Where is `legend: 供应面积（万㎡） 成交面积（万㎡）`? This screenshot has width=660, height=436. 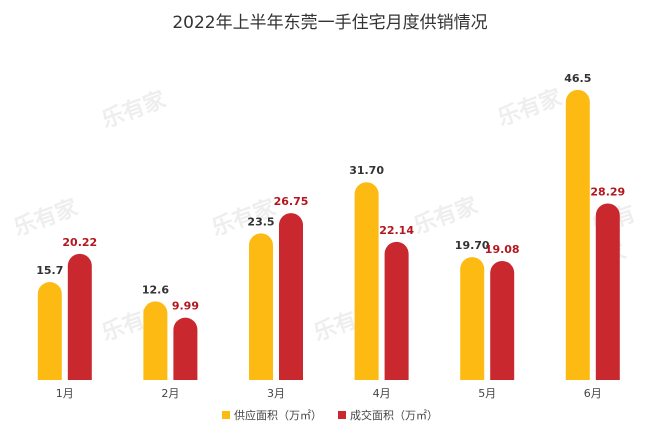
legend: 供应面积（万㎡） 成交面积（万㎡） is located at coordinates (330, 415).